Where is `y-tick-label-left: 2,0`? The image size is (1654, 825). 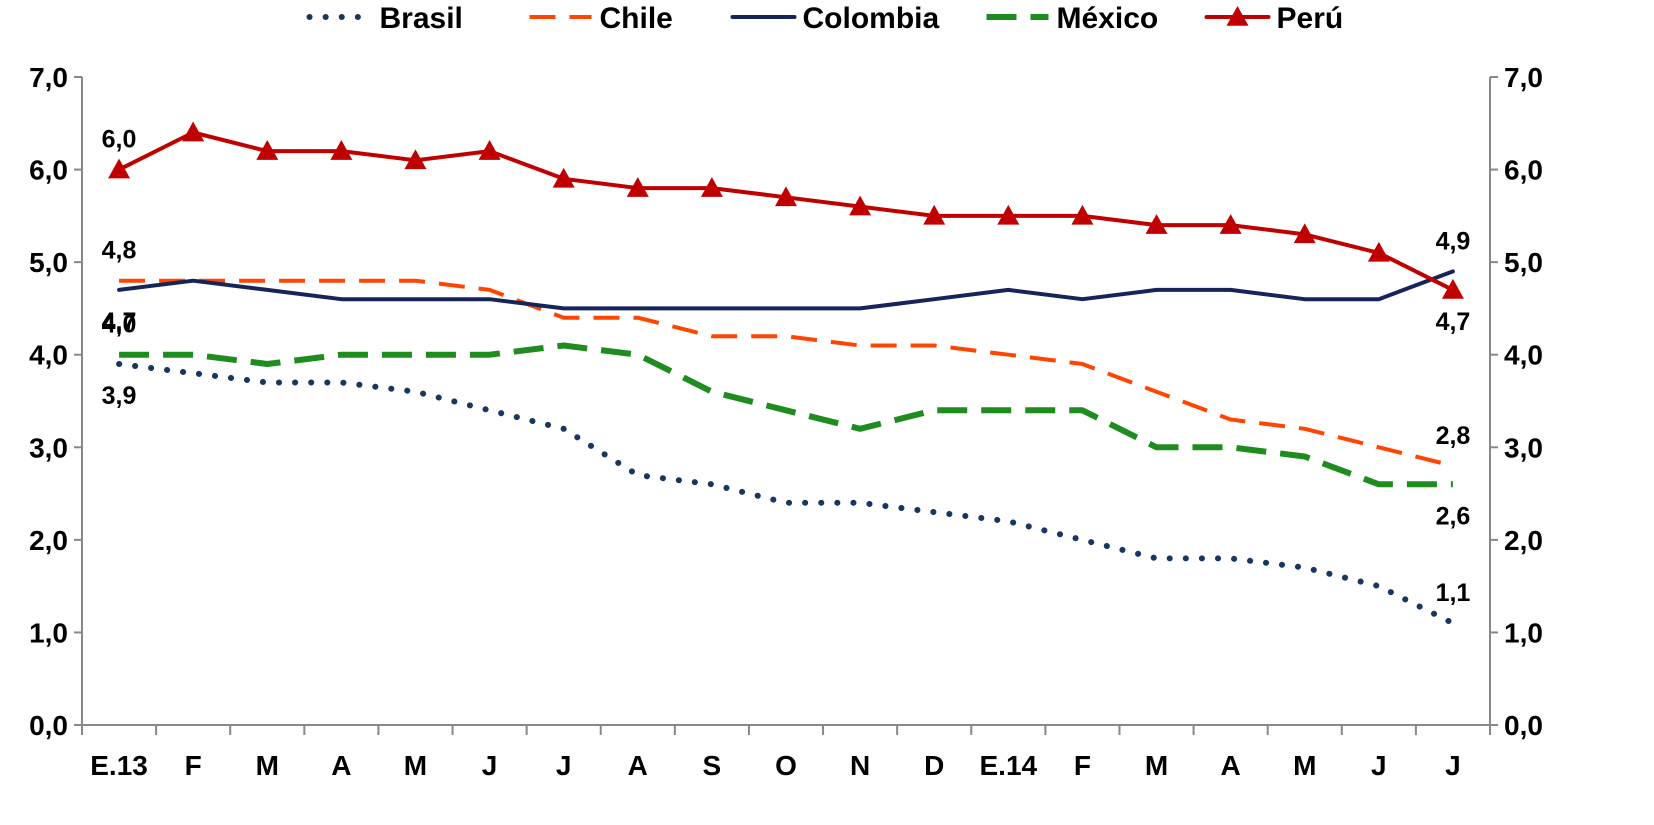
y-tick-label-left: 2,0 is located at coordinates (48, 540).